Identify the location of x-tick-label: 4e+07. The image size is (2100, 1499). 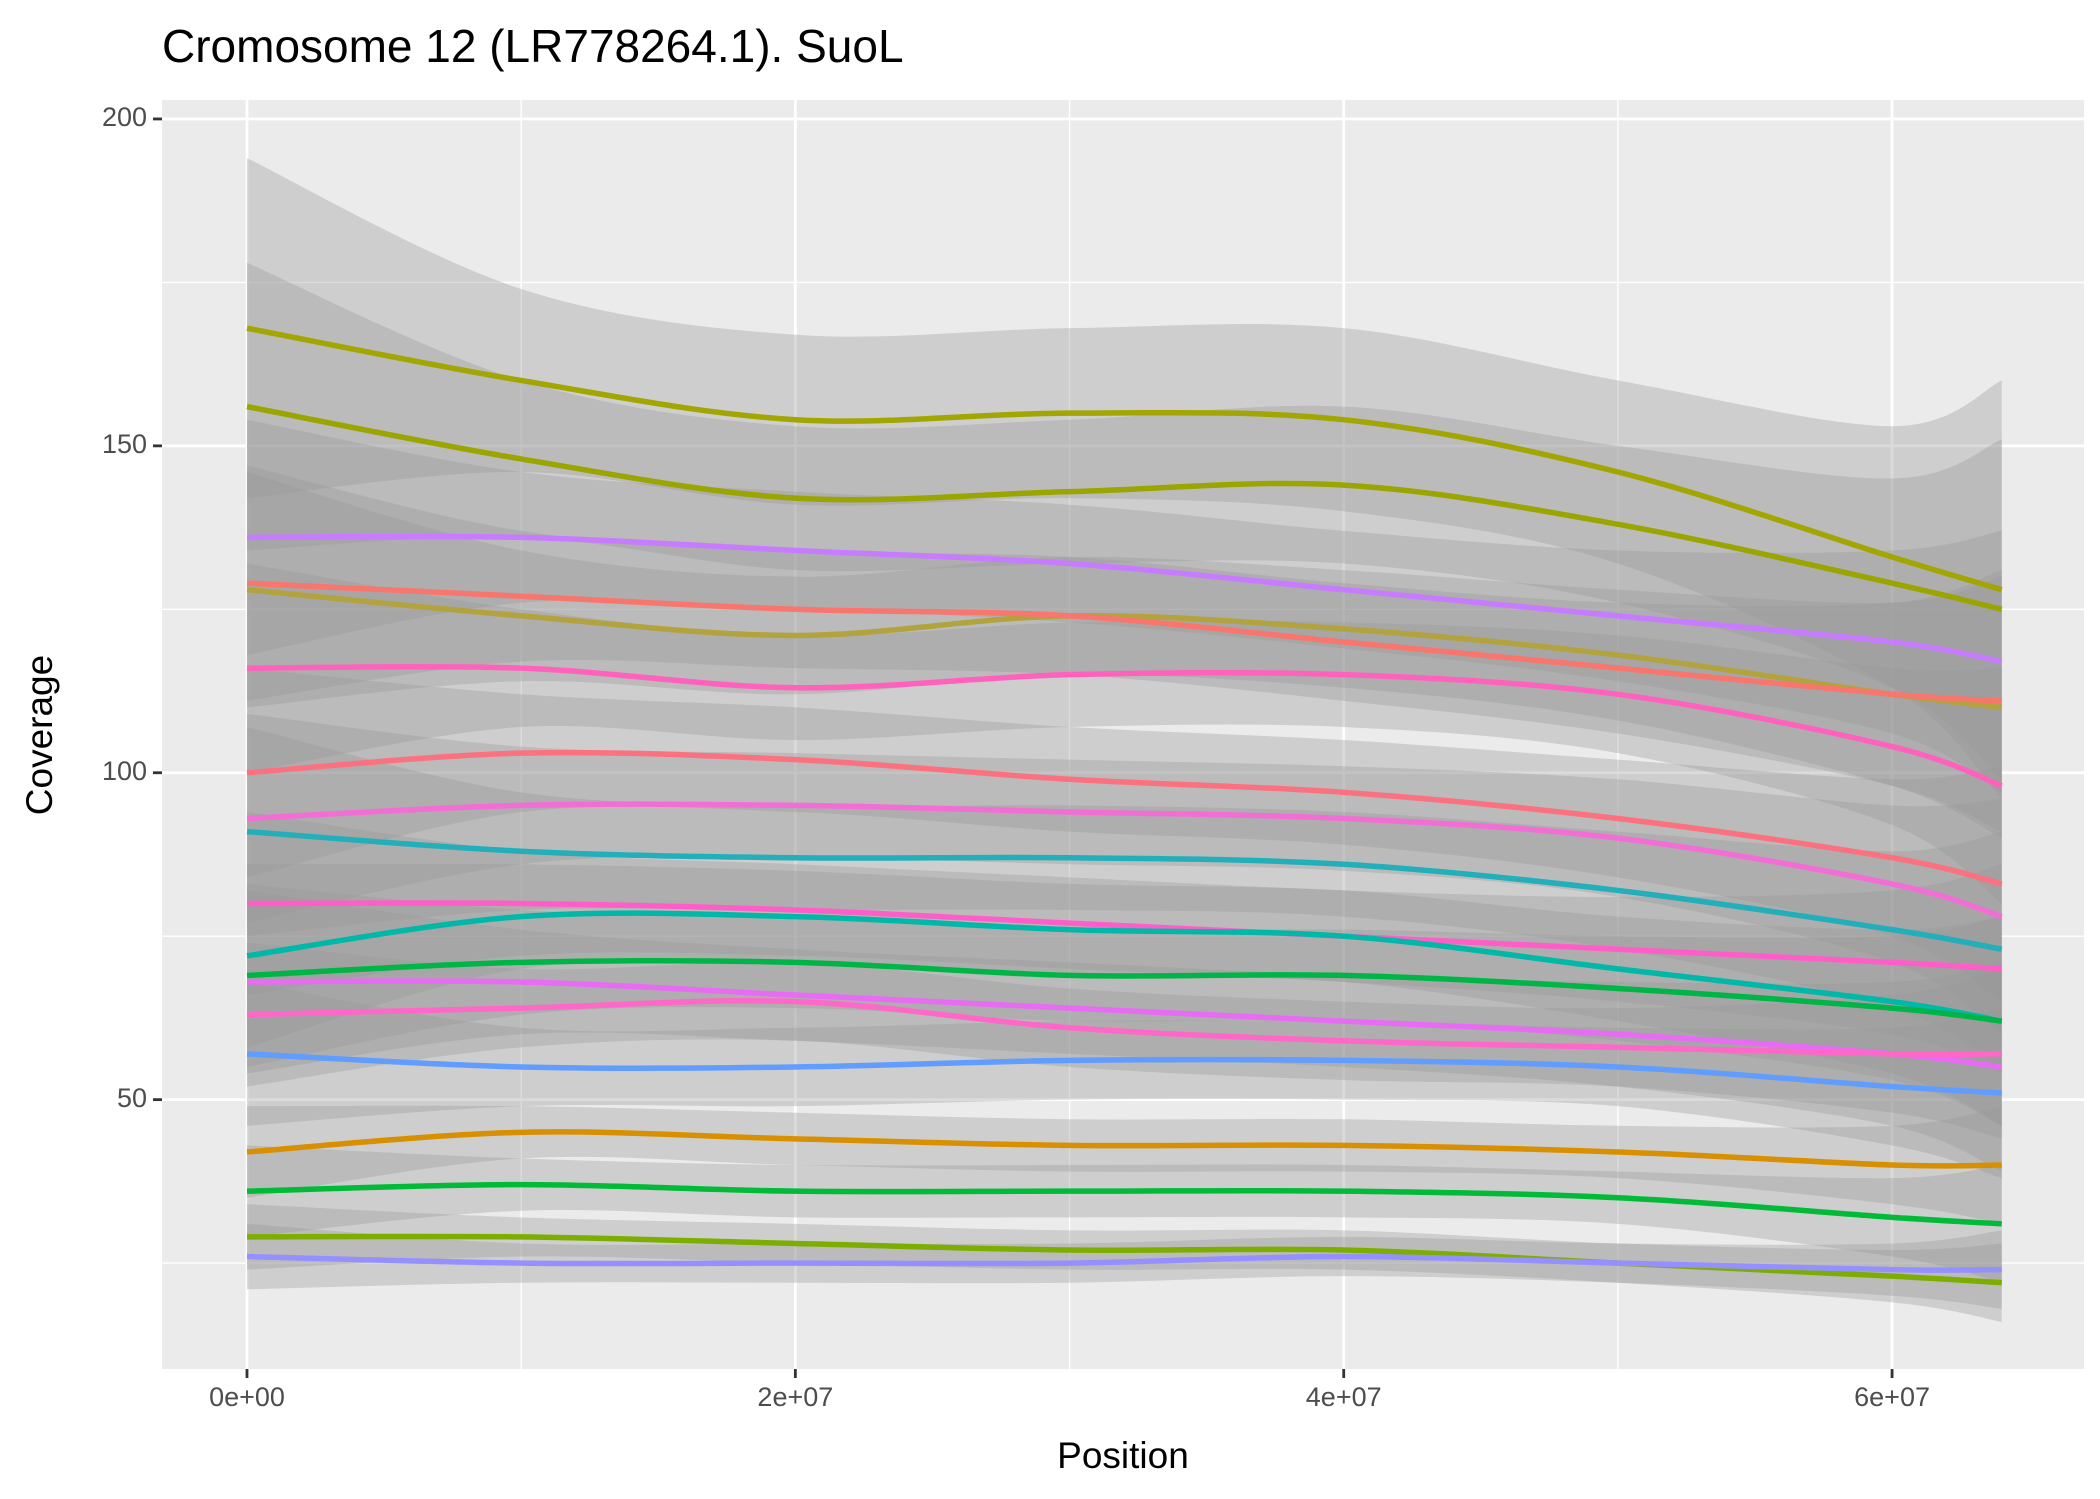
(1344, 1397).